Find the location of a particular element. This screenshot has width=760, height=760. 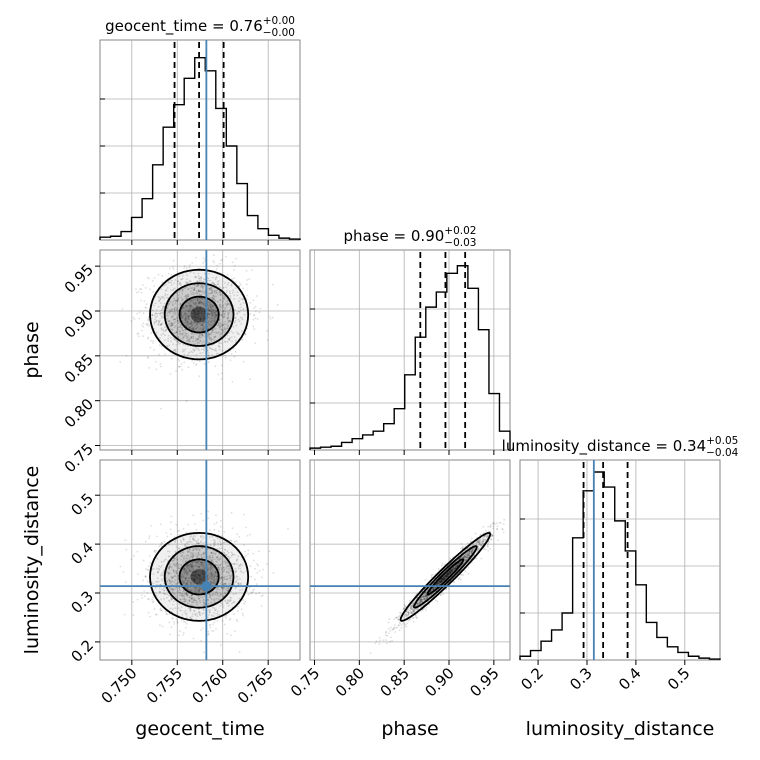

y-axis-label-phase: phase is located at coordinates (32, 349).